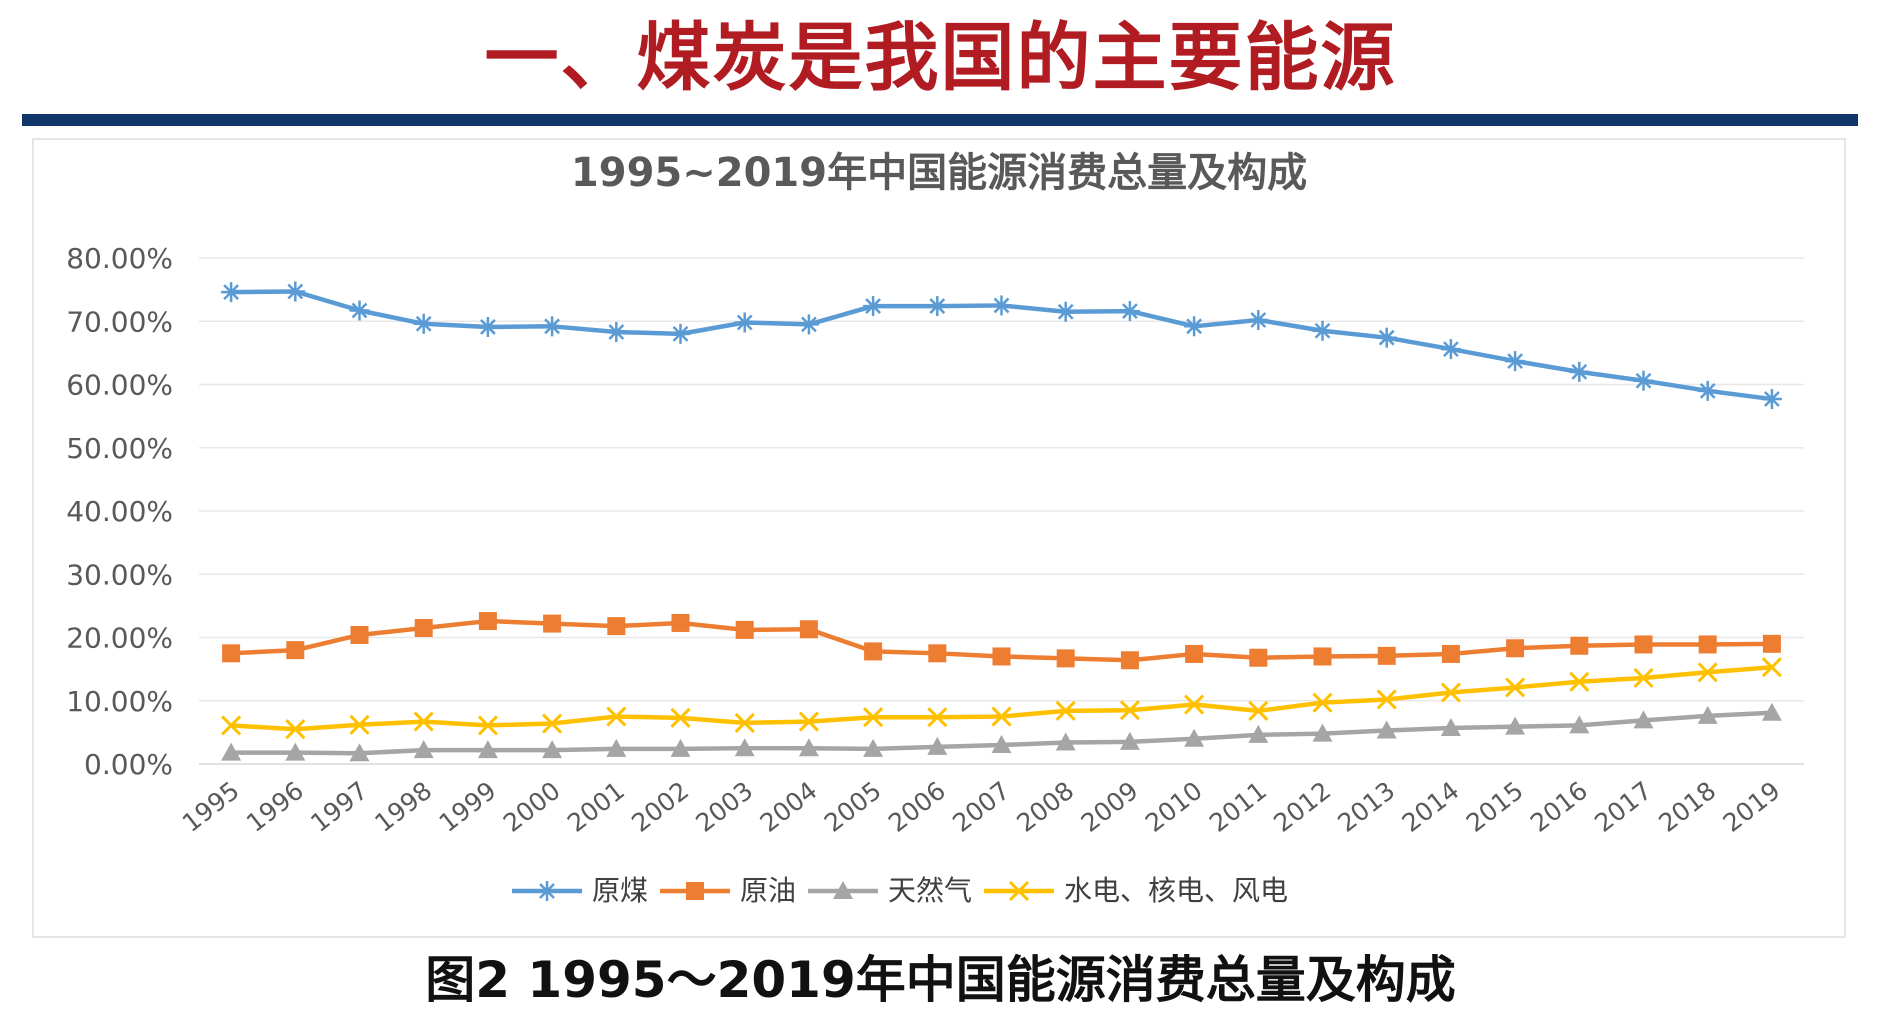 The image size is (1881, 1010). I want to click on legend-item: 水电、核电、风电, so click(1136, 890).